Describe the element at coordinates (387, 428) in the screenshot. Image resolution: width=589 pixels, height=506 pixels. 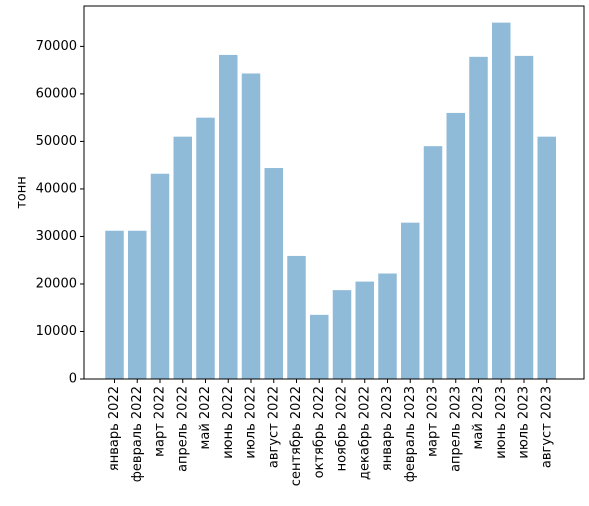
I see `x-tick-label: январь 2023` at that location.